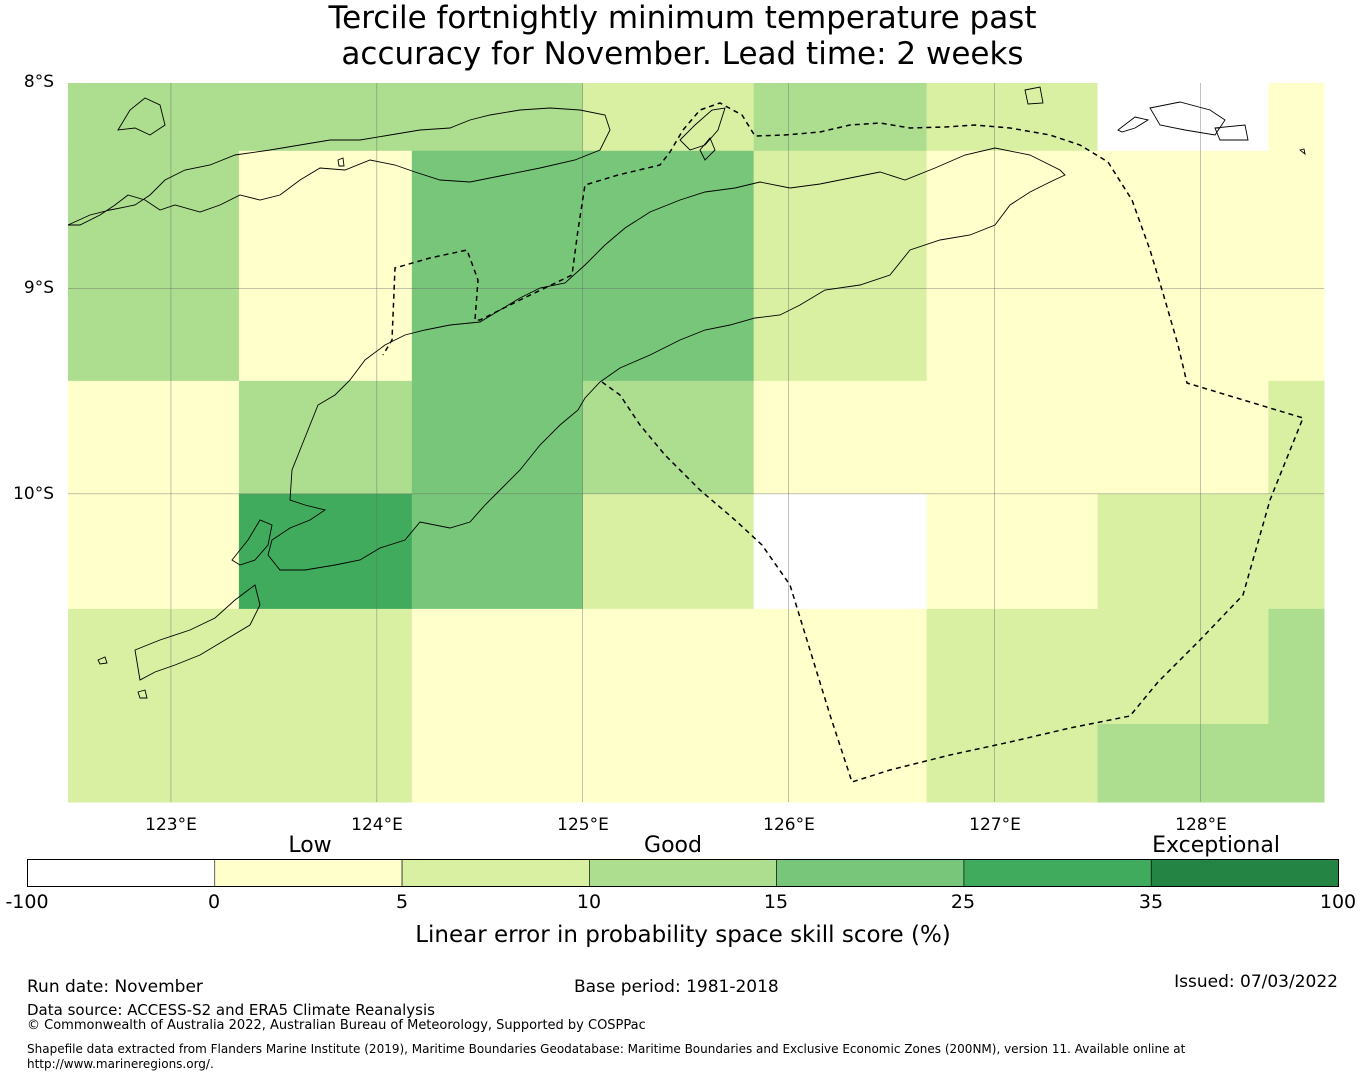 The width and height of the screenshot is (1365, 1080). I want to click on lon-label-127e: 127°E, so click(995, 822).